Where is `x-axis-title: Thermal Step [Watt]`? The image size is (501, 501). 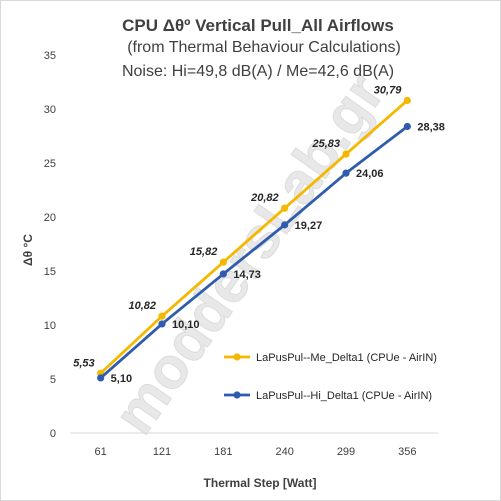
x-axis-title: Thermal Step [Watt] is located at coordinates (260, 483).